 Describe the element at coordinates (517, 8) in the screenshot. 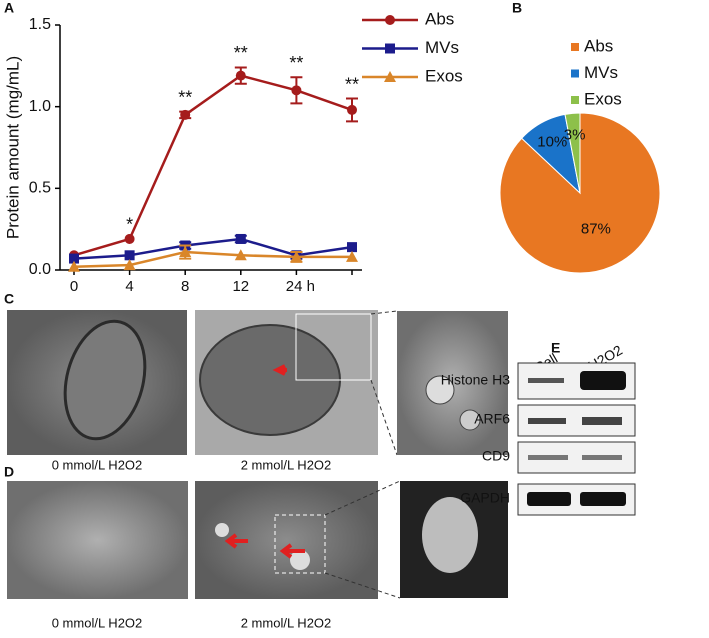

I see `panel-label: B` at that location.